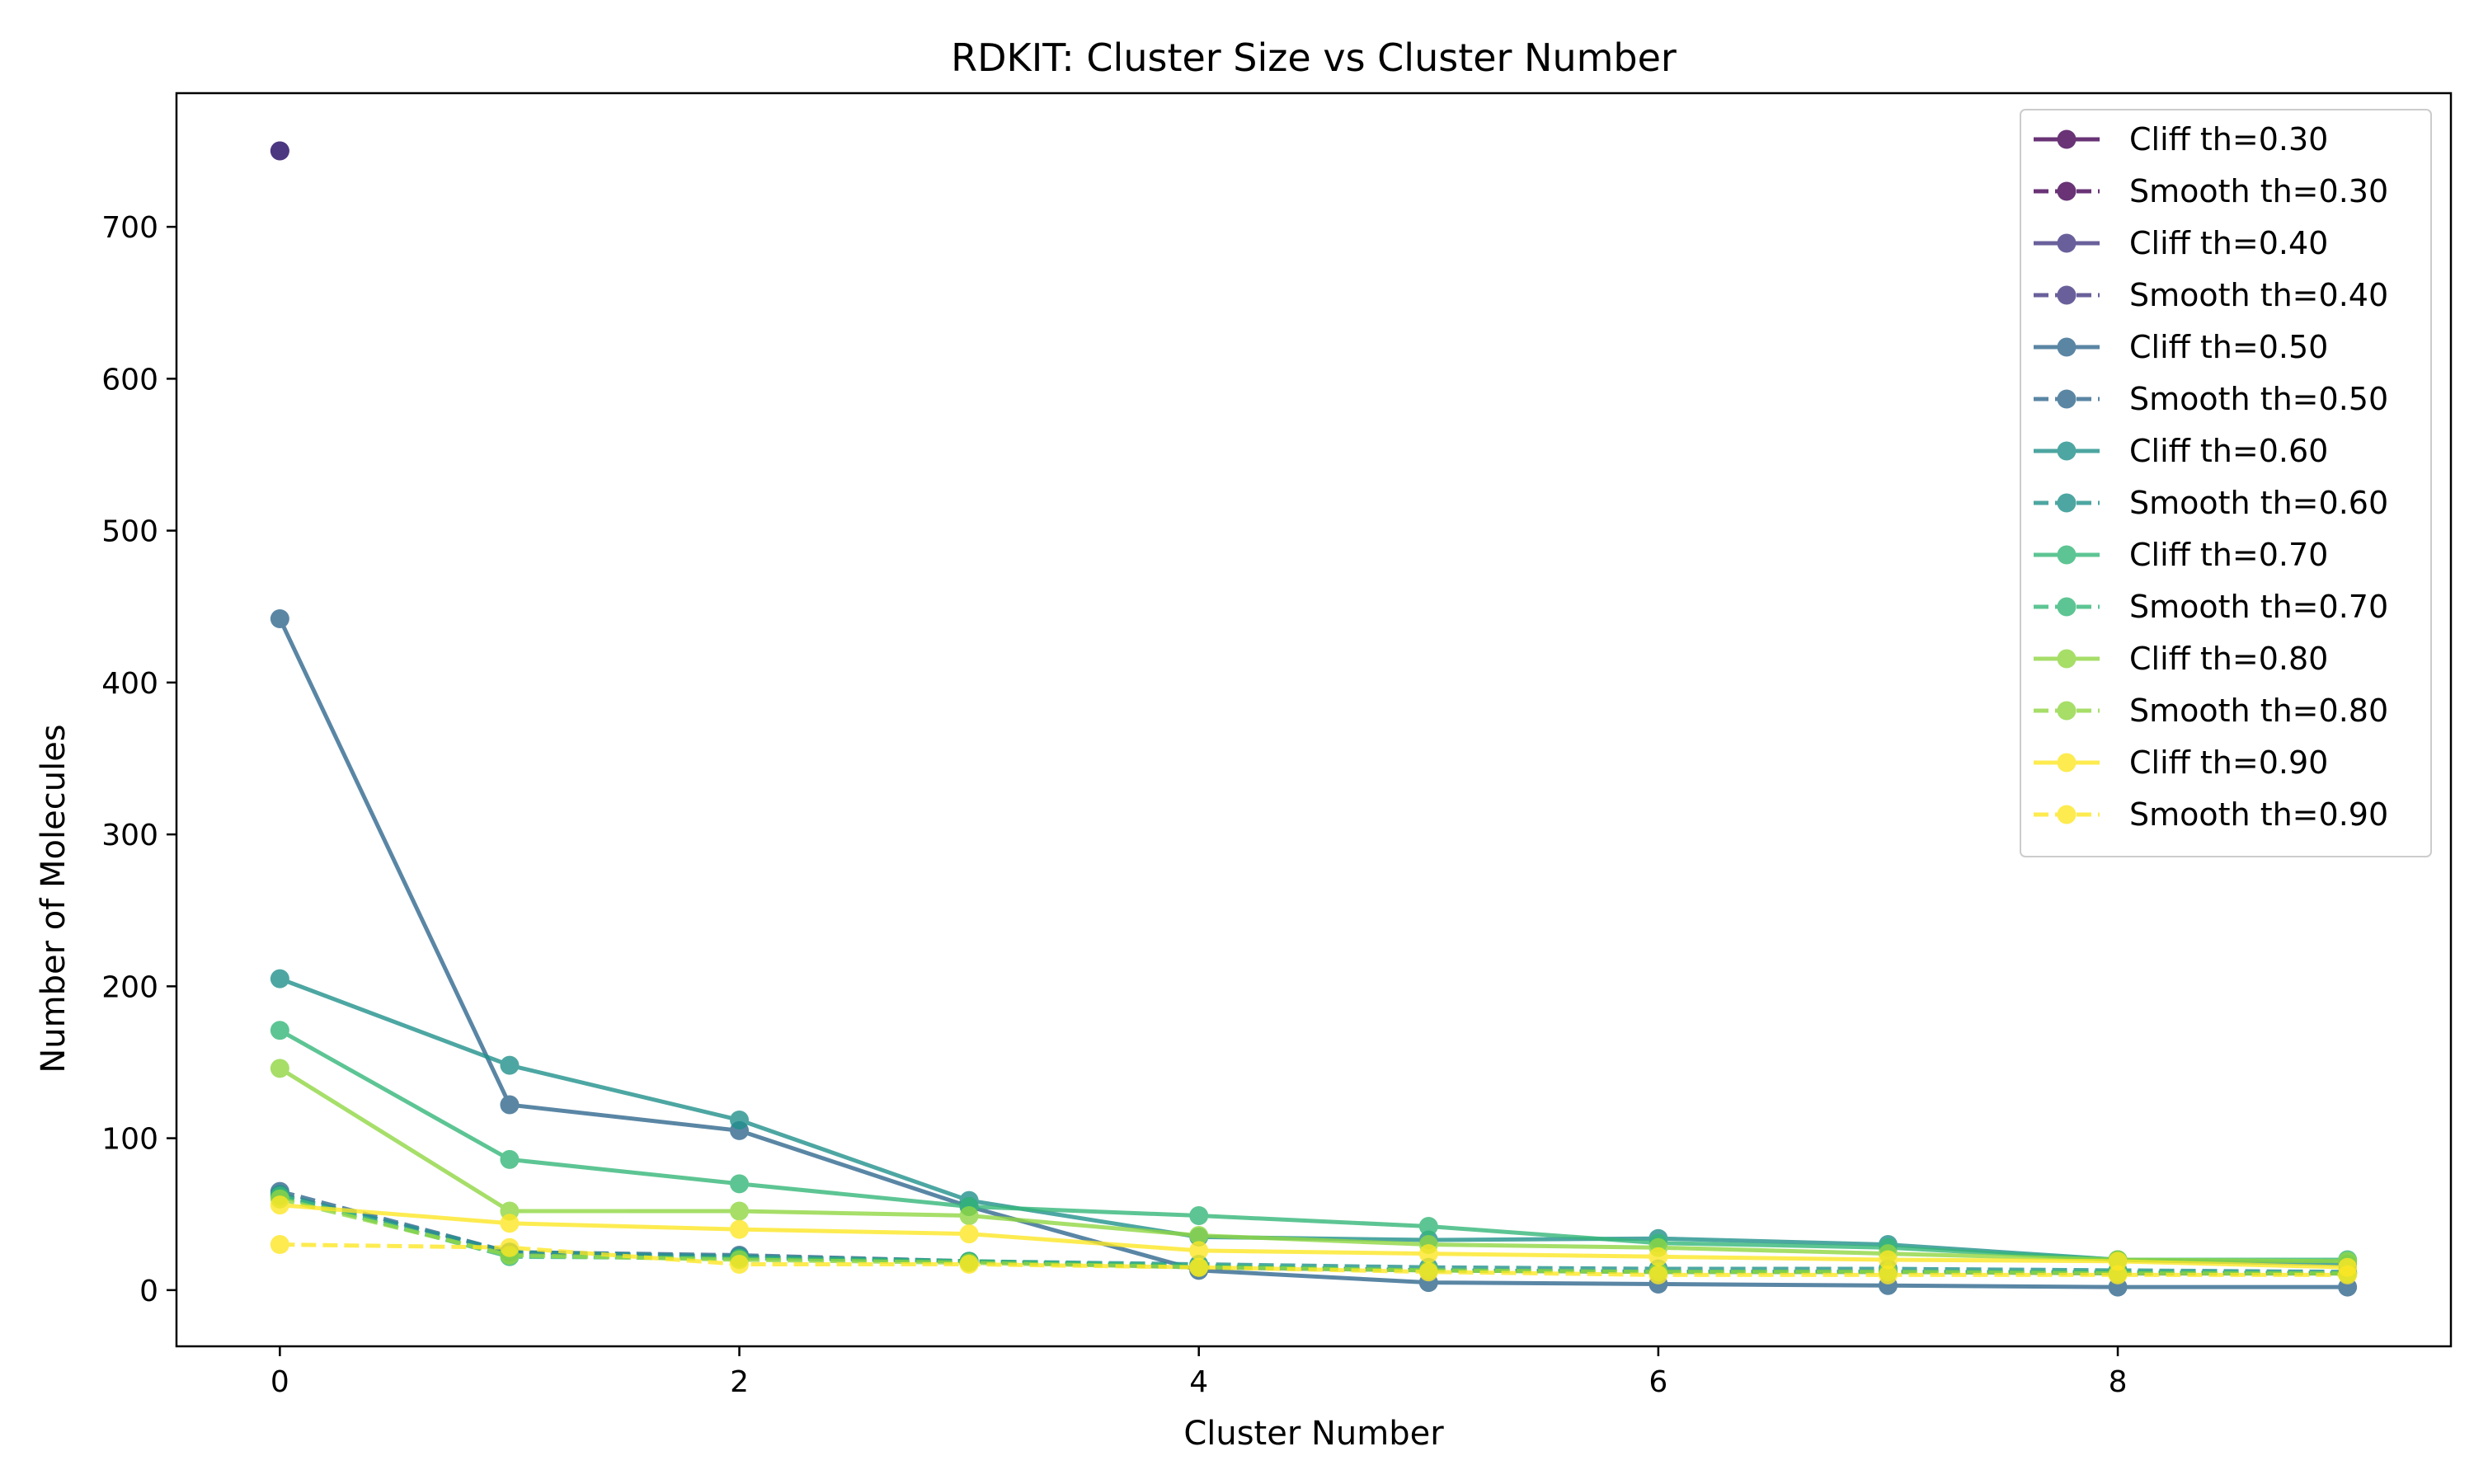 This screenshot has width=2474, height=1484. What do you see at coordinates (2228, 347) in the screenshot?
I see `legend-label: Cliff th=0.50` at bounding box center [2228, 347].